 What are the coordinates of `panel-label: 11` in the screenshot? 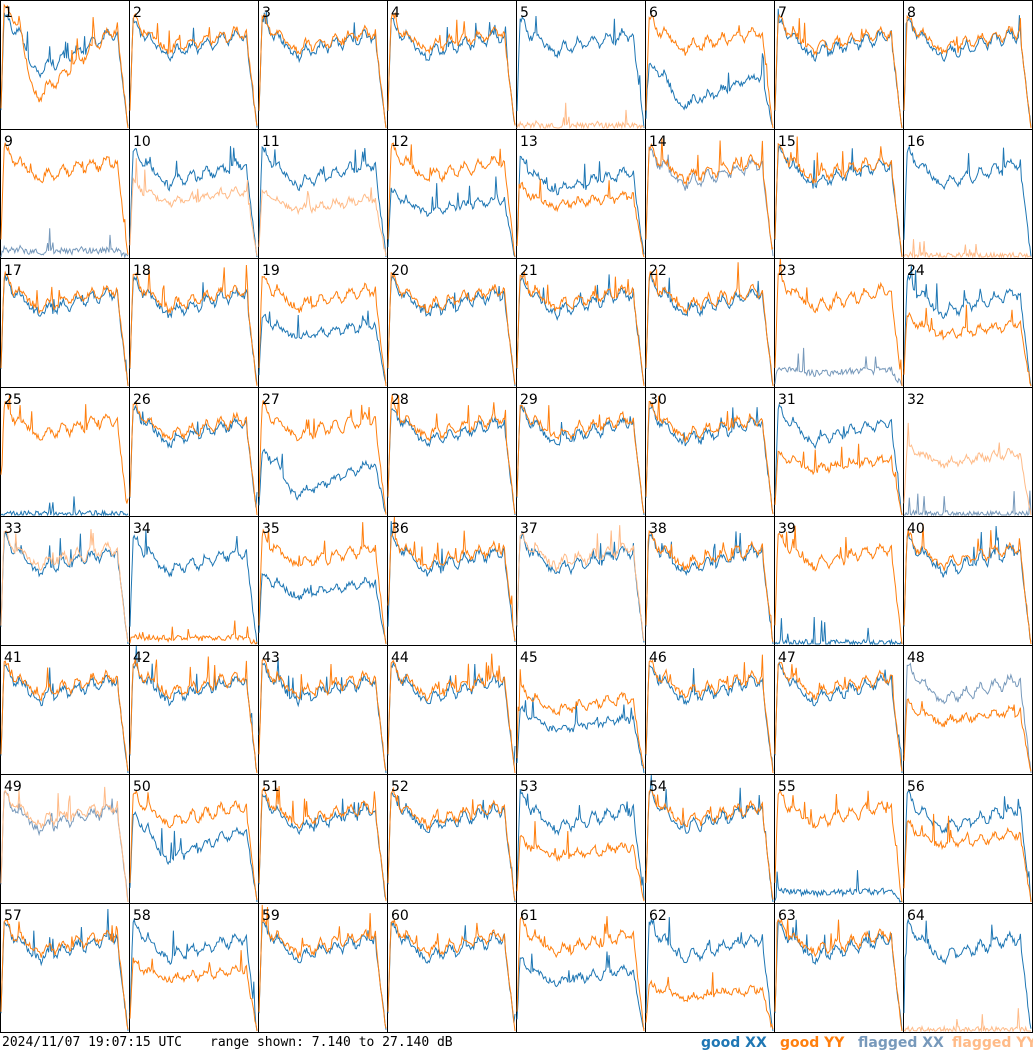 It's located at (271, 142).